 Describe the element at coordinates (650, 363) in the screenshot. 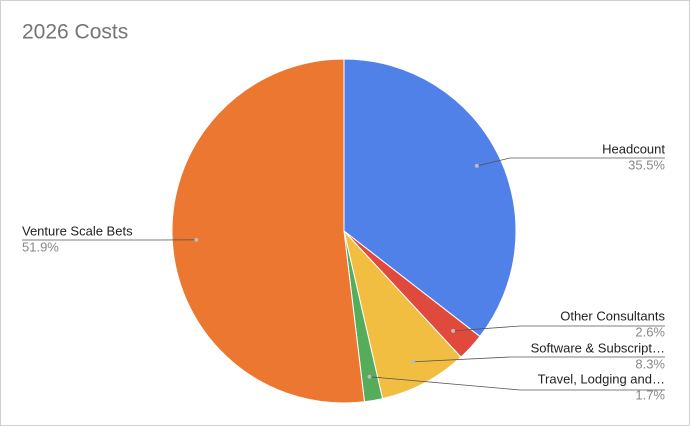

I see `value-label: 8.3%` at that location.